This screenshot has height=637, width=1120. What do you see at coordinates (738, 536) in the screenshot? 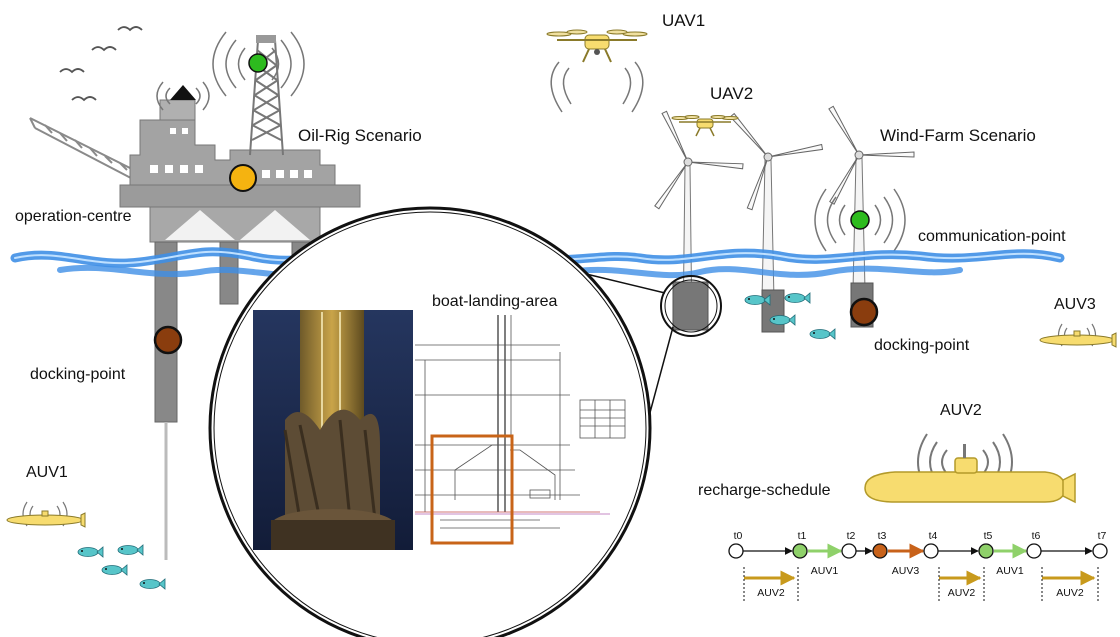
I see `time-label: t0` at bounding box center [738, 536].